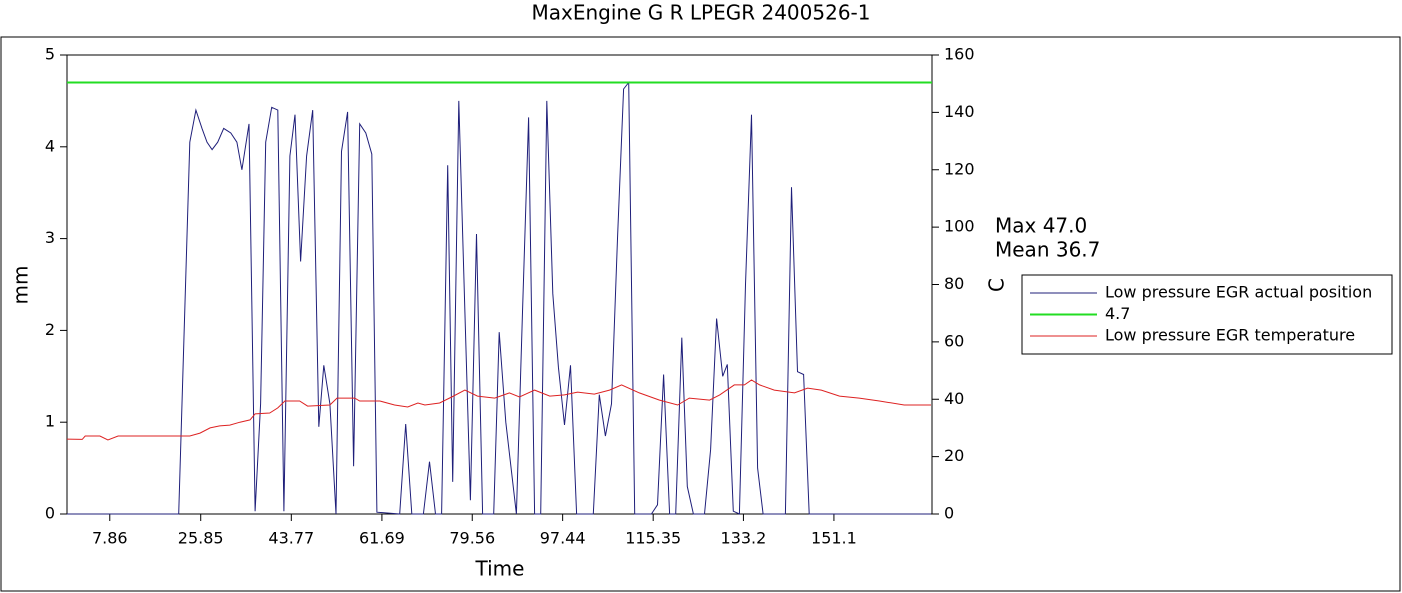 The image size is (1402, 593). I want to click on y-axis-label: mm, so click(21, 285).